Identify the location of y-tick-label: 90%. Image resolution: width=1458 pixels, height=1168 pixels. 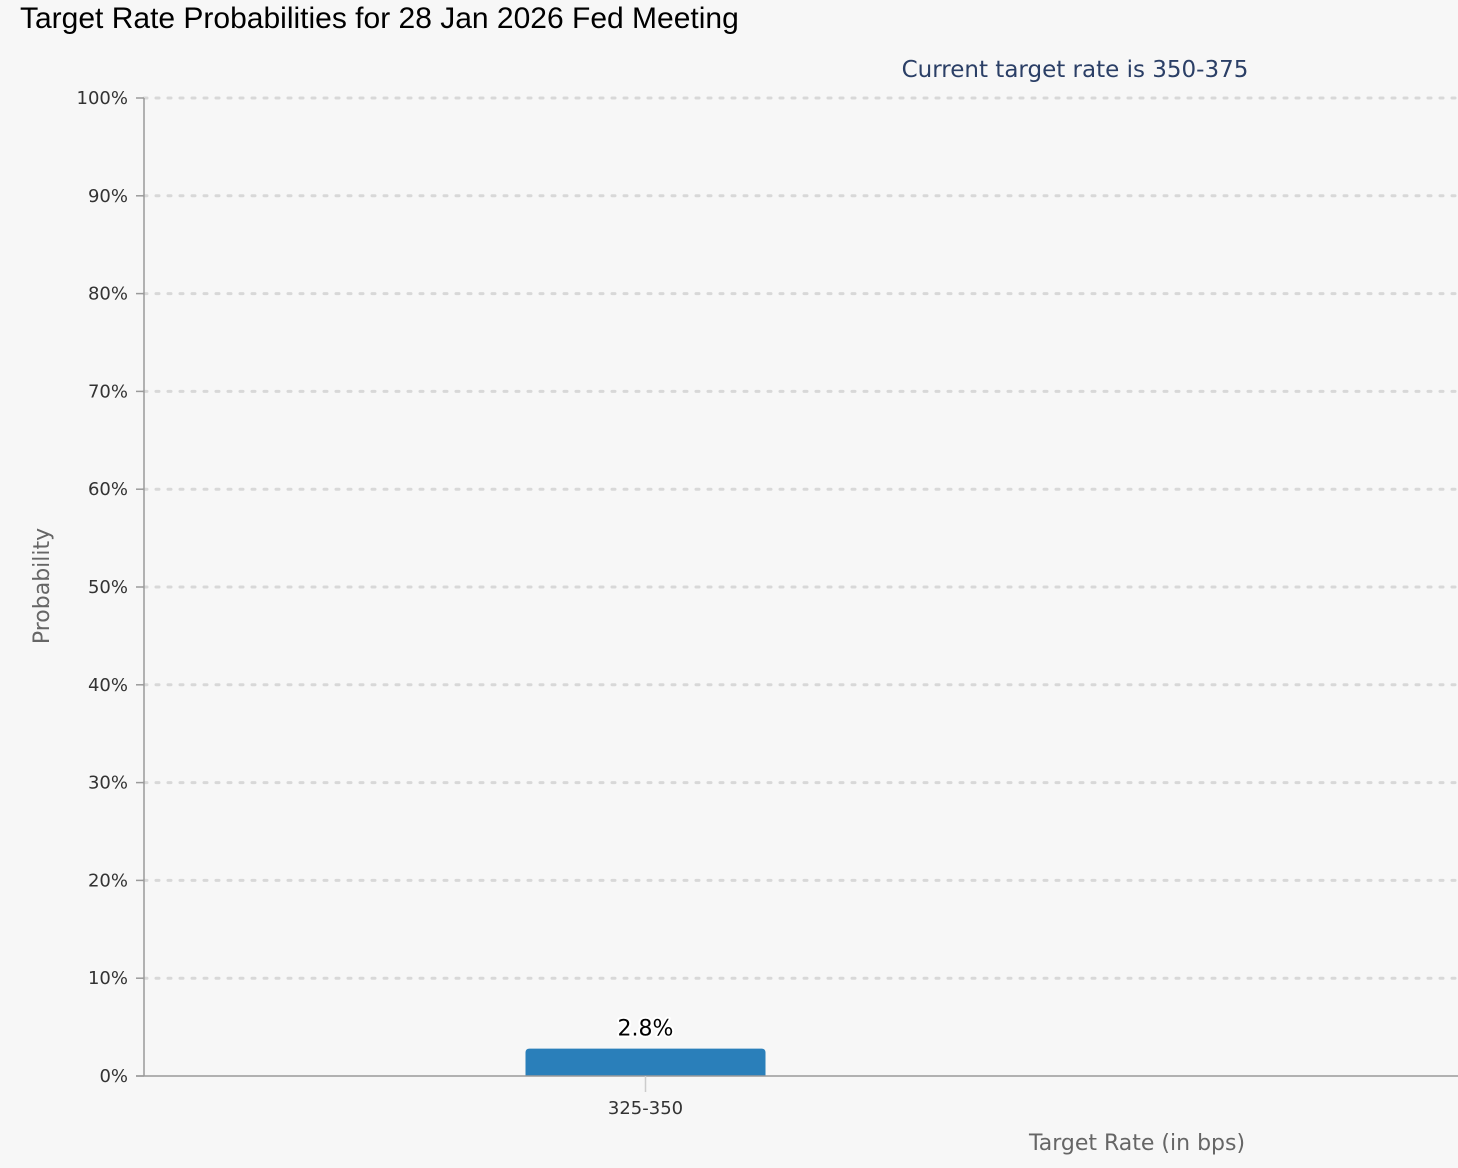
(108, 196).